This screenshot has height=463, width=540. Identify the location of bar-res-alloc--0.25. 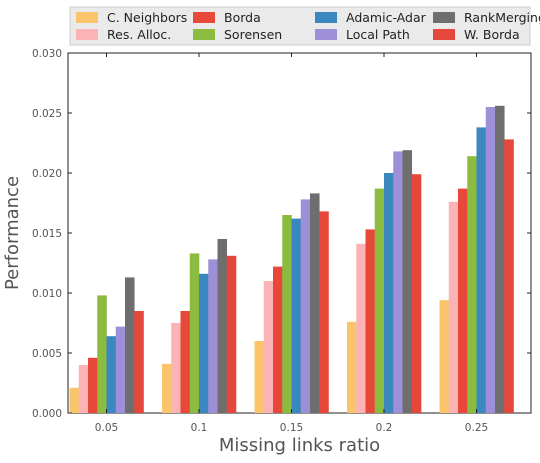
(453, 307).